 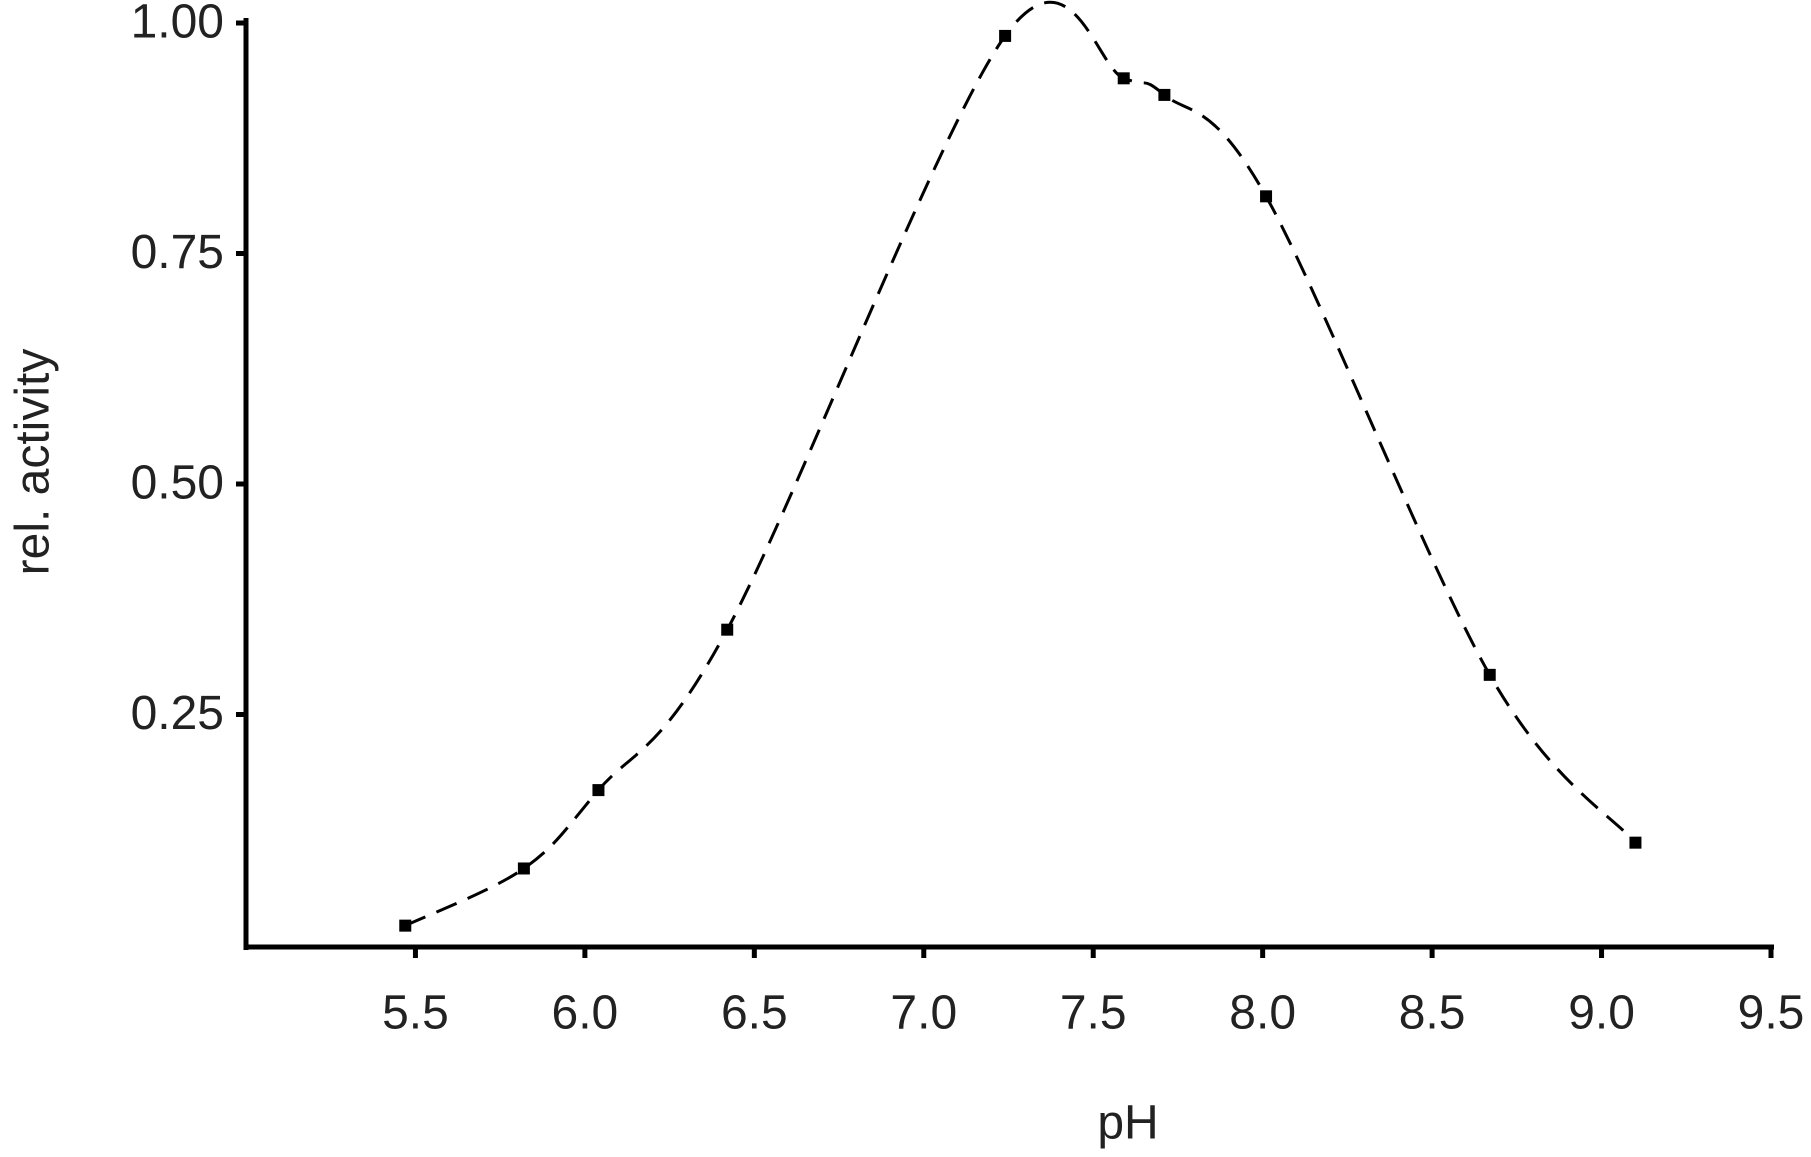 What do you see at coordinates (1262, 1013) in the screenshot?
I see `x-tick-label: 8.0` at bounding box center [1262, 1013].